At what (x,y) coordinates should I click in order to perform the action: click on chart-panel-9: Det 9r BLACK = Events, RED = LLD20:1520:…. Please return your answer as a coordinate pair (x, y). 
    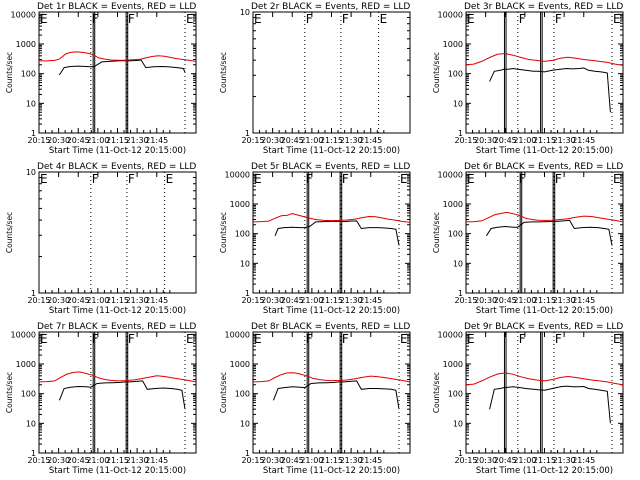
    Looking at the image, I should click on (528, 399).